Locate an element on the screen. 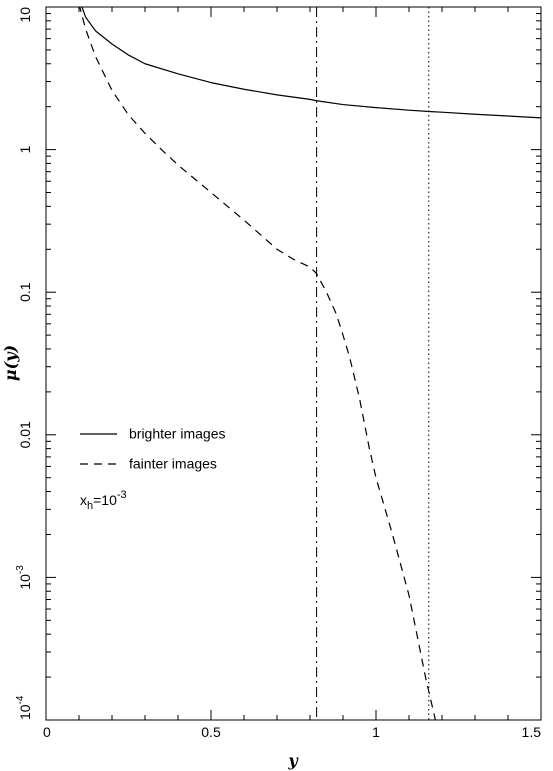  svg-text: 10 is located at coordinates (25, 15).